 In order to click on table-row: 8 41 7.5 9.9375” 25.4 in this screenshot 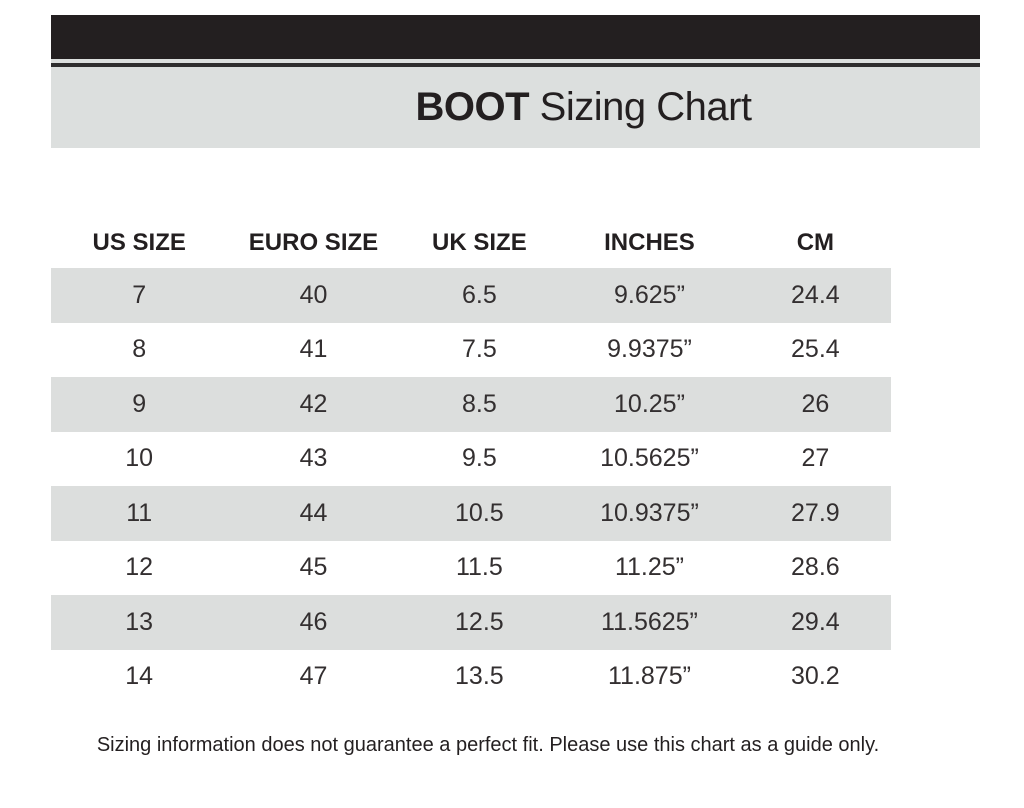, I will do `click(471, 350)`.